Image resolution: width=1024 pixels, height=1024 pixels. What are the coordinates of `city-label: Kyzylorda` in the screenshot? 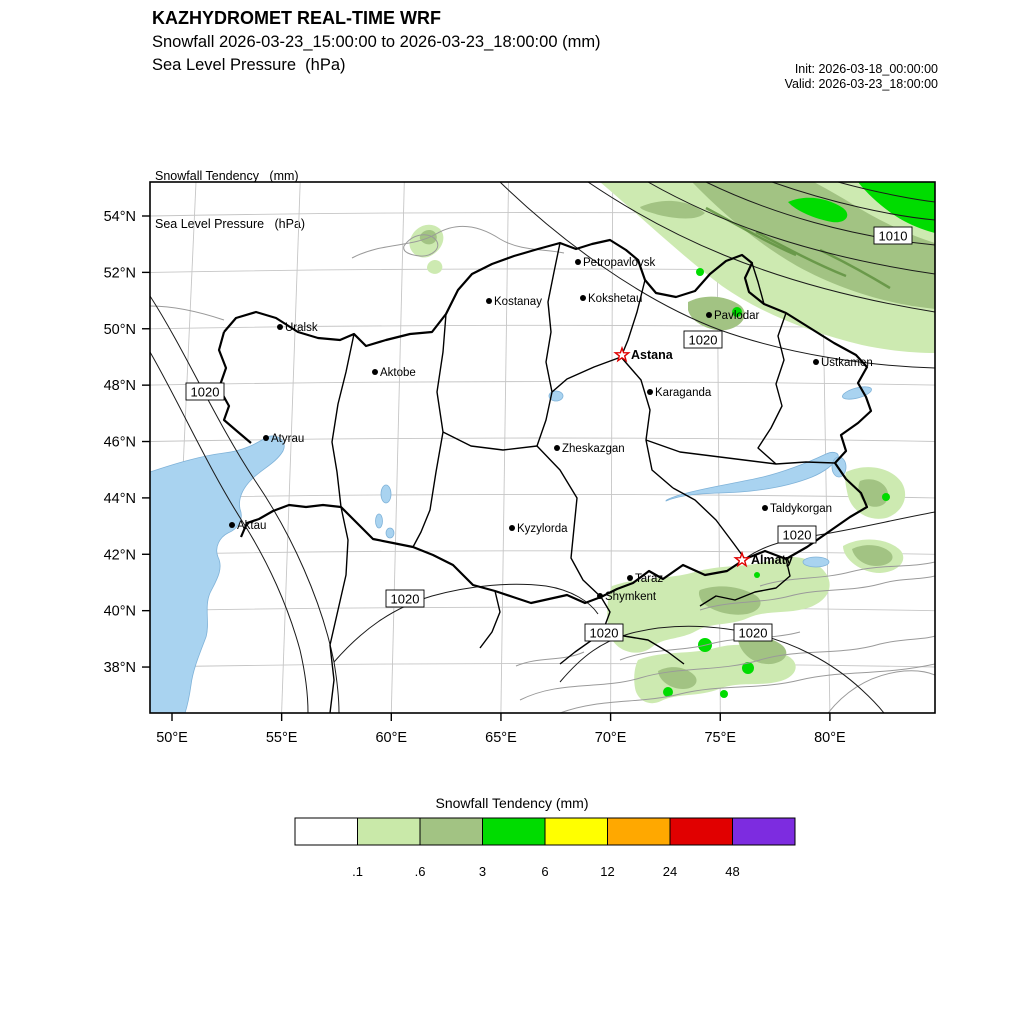 It's located at (542, 529).